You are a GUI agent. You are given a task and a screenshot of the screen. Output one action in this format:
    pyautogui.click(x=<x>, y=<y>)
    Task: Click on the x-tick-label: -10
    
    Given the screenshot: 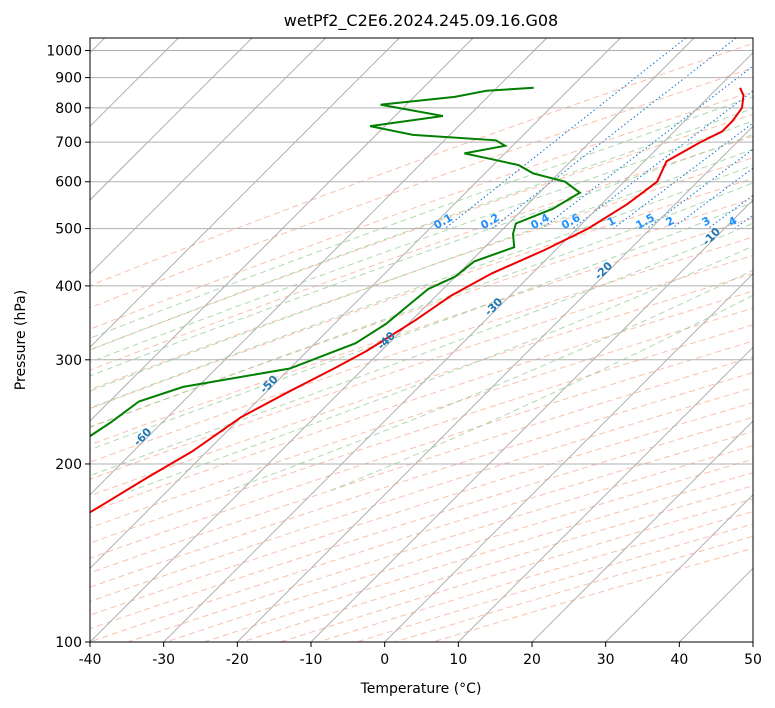 What is the action you would take?
    pyautogui.click(x=311, y=660)
    